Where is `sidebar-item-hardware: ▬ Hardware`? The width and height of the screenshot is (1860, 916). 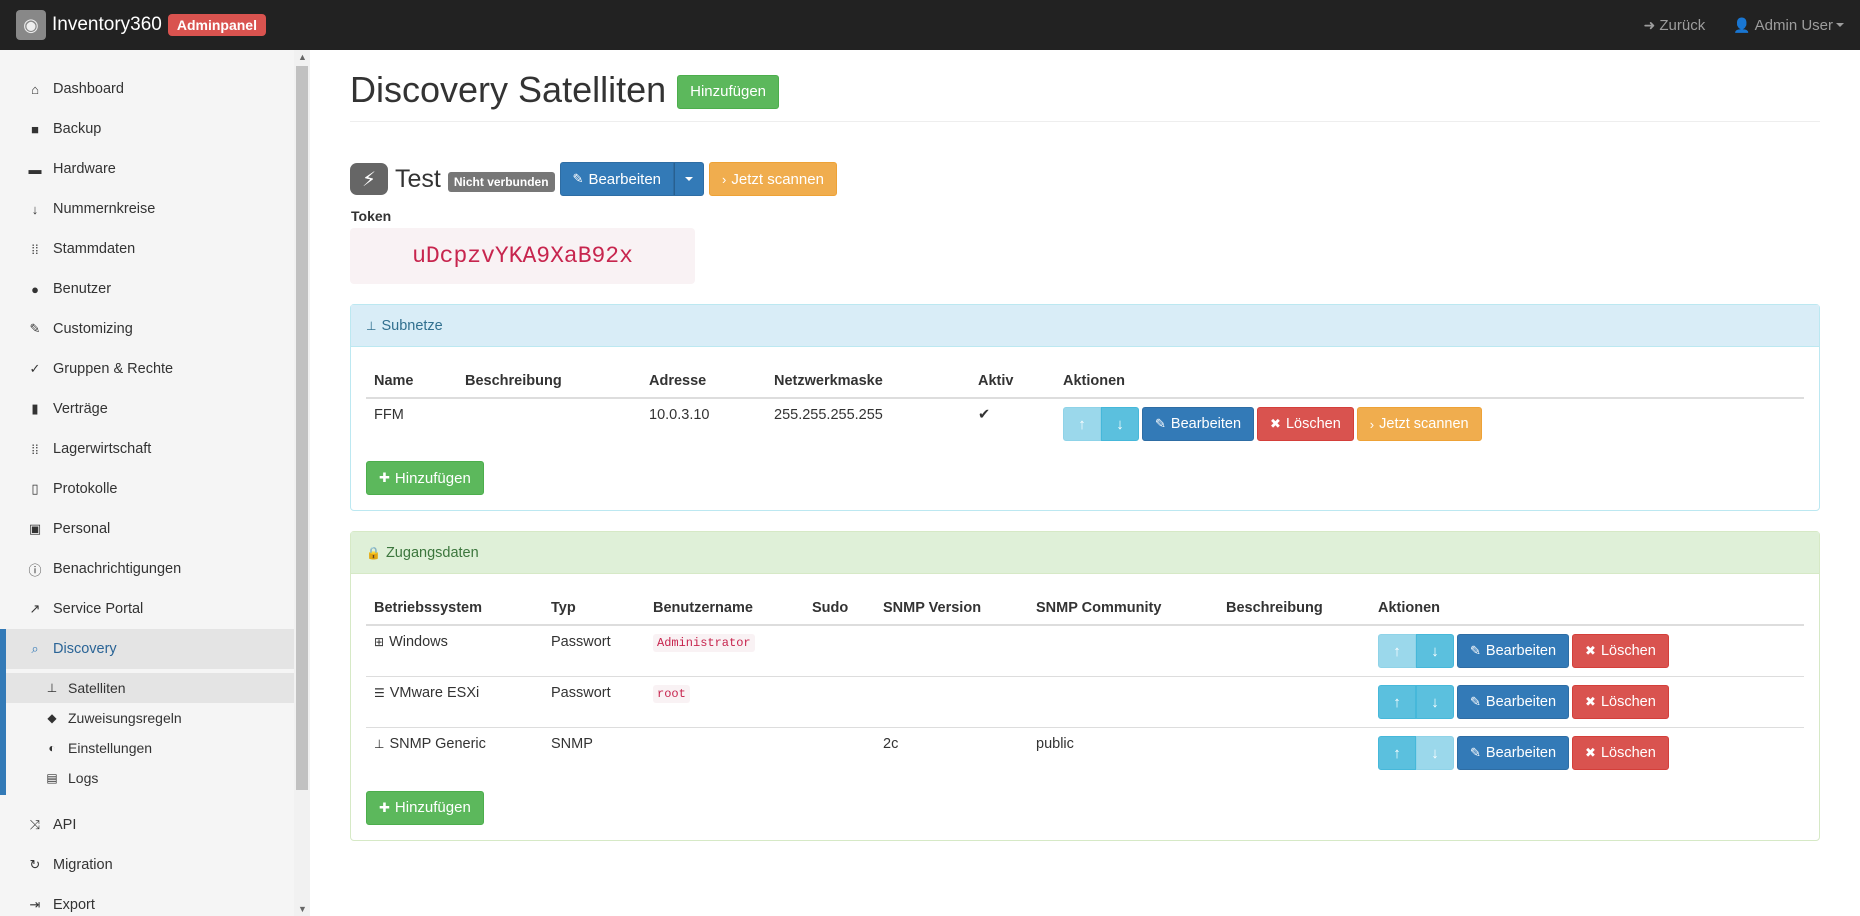
sidebar-item-hardware: ▬ Hardware is located at coordinates (147, 169).